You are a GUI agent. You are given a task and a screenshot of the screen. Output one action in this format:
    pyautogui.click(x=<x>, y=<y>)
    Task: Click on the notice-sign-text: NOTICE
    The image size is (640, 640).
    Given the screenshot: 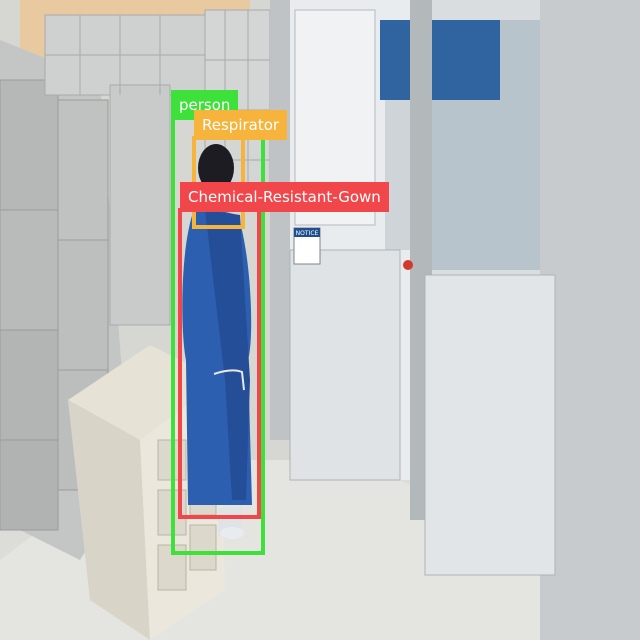 What is the action you would take?
    pyautogui.click(x=307, y=233)
    